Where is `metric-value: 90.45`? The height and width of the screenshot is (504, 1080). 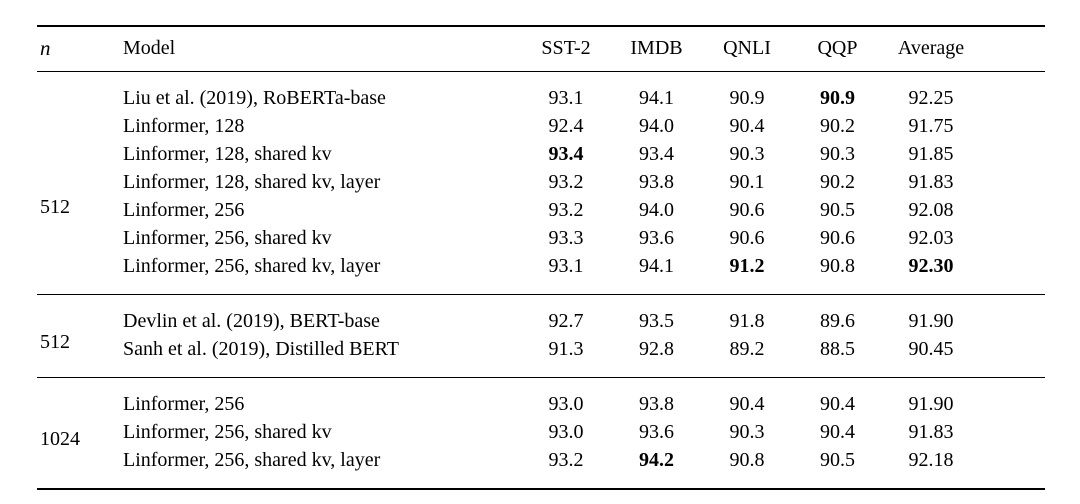 metric-value: 90.45 is located at coordinates (931, 348).